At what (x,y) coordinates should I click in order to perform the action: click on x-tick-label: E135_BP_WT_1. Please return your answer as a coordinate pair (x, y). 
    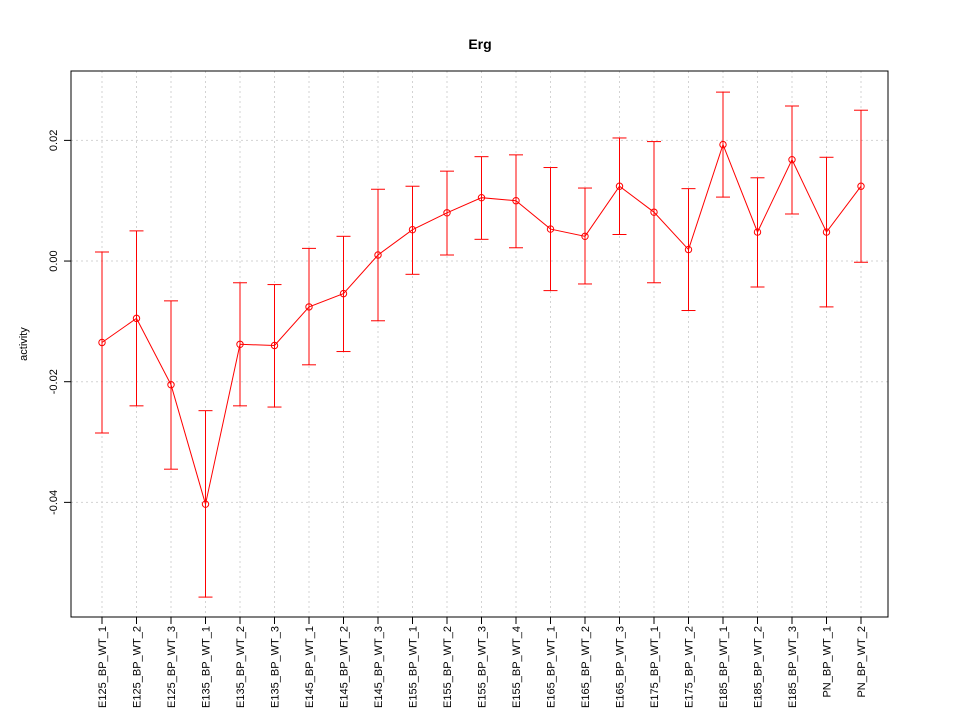
    Looking at the image, I should click on (207, 667).